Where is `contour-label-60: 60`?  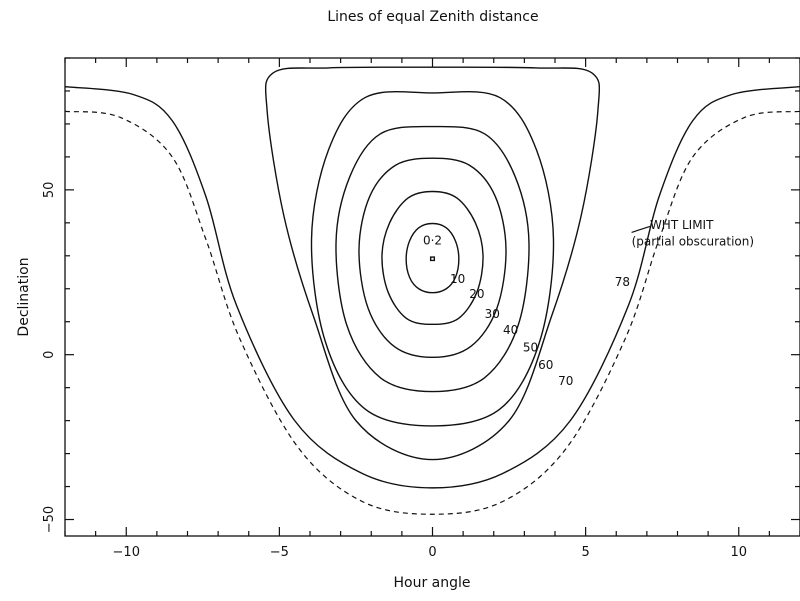
contour-label-60: 60 is located at coordinates (545, 365).